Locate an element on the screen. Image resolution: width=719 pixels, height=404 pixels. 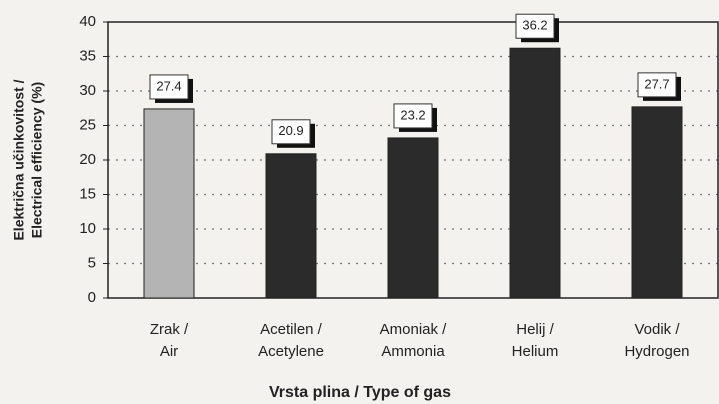
x-tick-label: Air is located at coordinates (169, 351).